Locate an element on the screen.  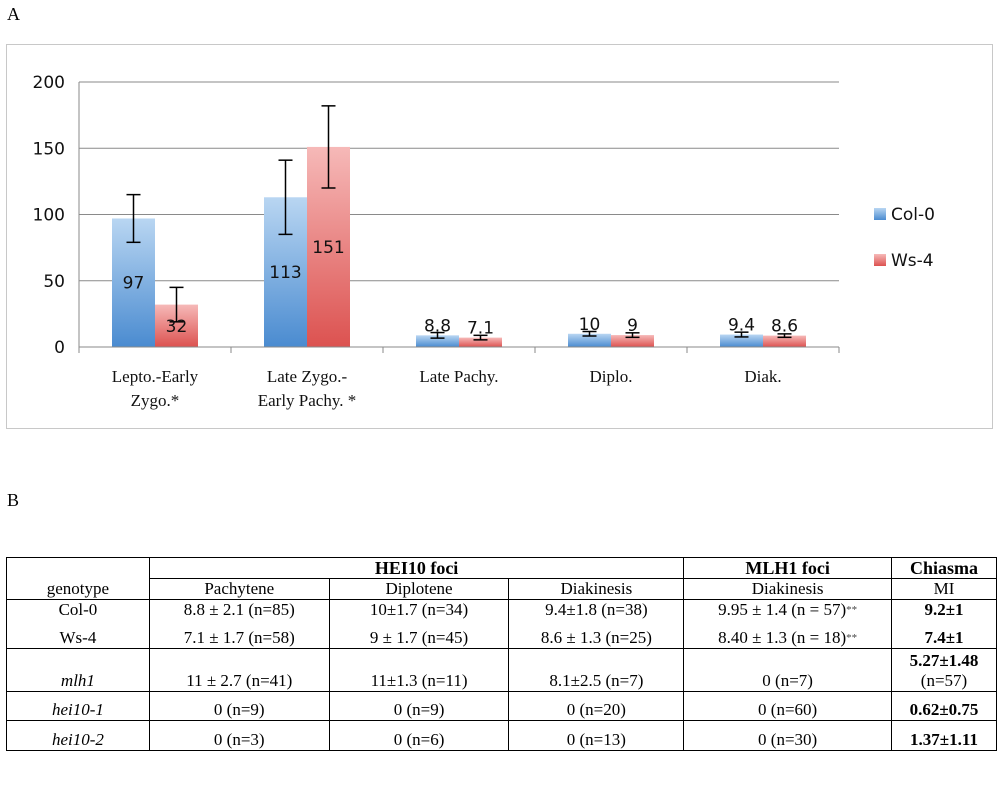
x-tick-label: Early Pachy. * is located at coordinates (307, 400).